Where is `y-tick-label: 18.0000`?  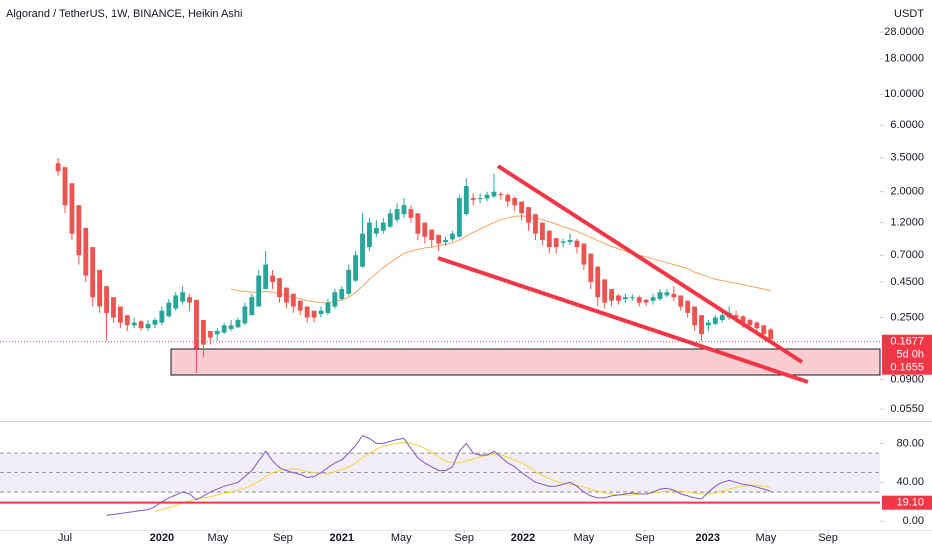
y-tick-label: 18.0000 is located at coordinates (904, 59).